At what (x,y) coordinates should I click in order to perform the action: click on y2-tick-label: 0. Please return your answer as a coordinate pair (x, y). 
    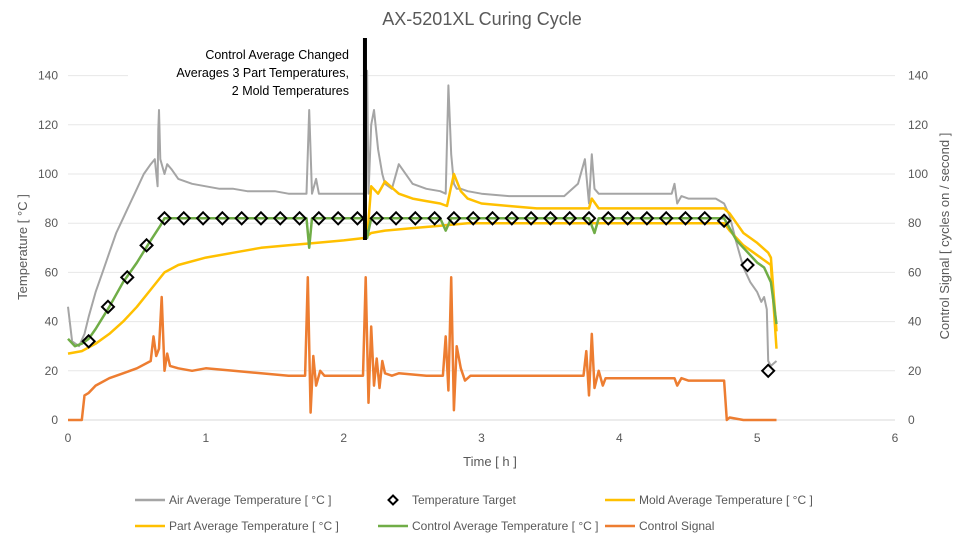
    Looking at the image, I should click on (911, 420).